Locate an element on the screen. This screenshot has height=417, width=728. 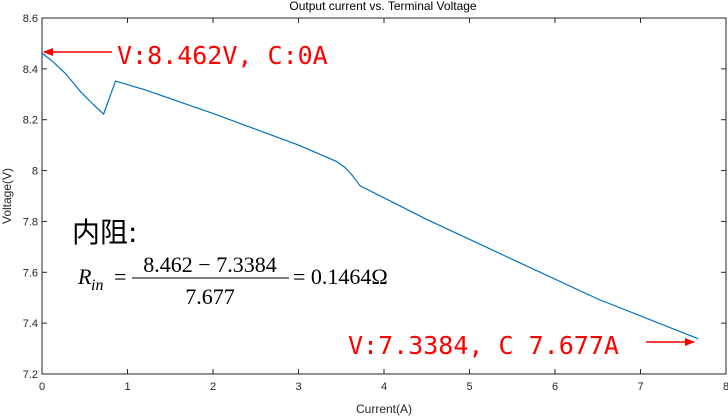
formula: R in = 8.462 − 7.3384 7.677 = 0.1464Ω is located at coordinates (232, 280).